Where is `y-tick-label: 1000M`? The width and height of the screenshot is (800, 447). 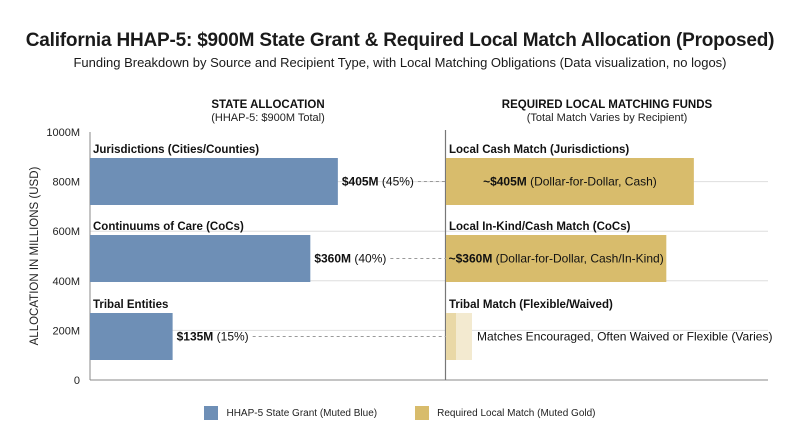 y-tick-label: 1000M is located at coordinates (63, 133).